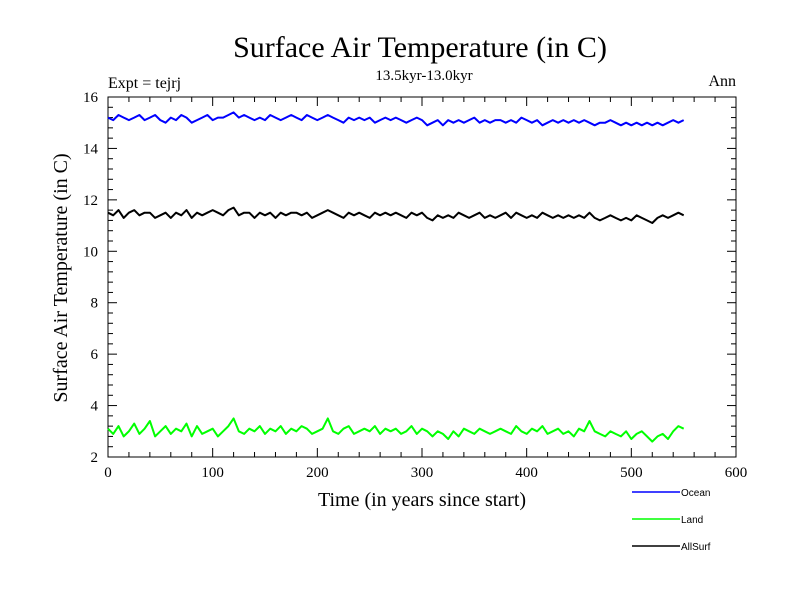  Describe the element at coordinates (91, 149) in the screenshot. I see `y-tick-label: 14` at that location.